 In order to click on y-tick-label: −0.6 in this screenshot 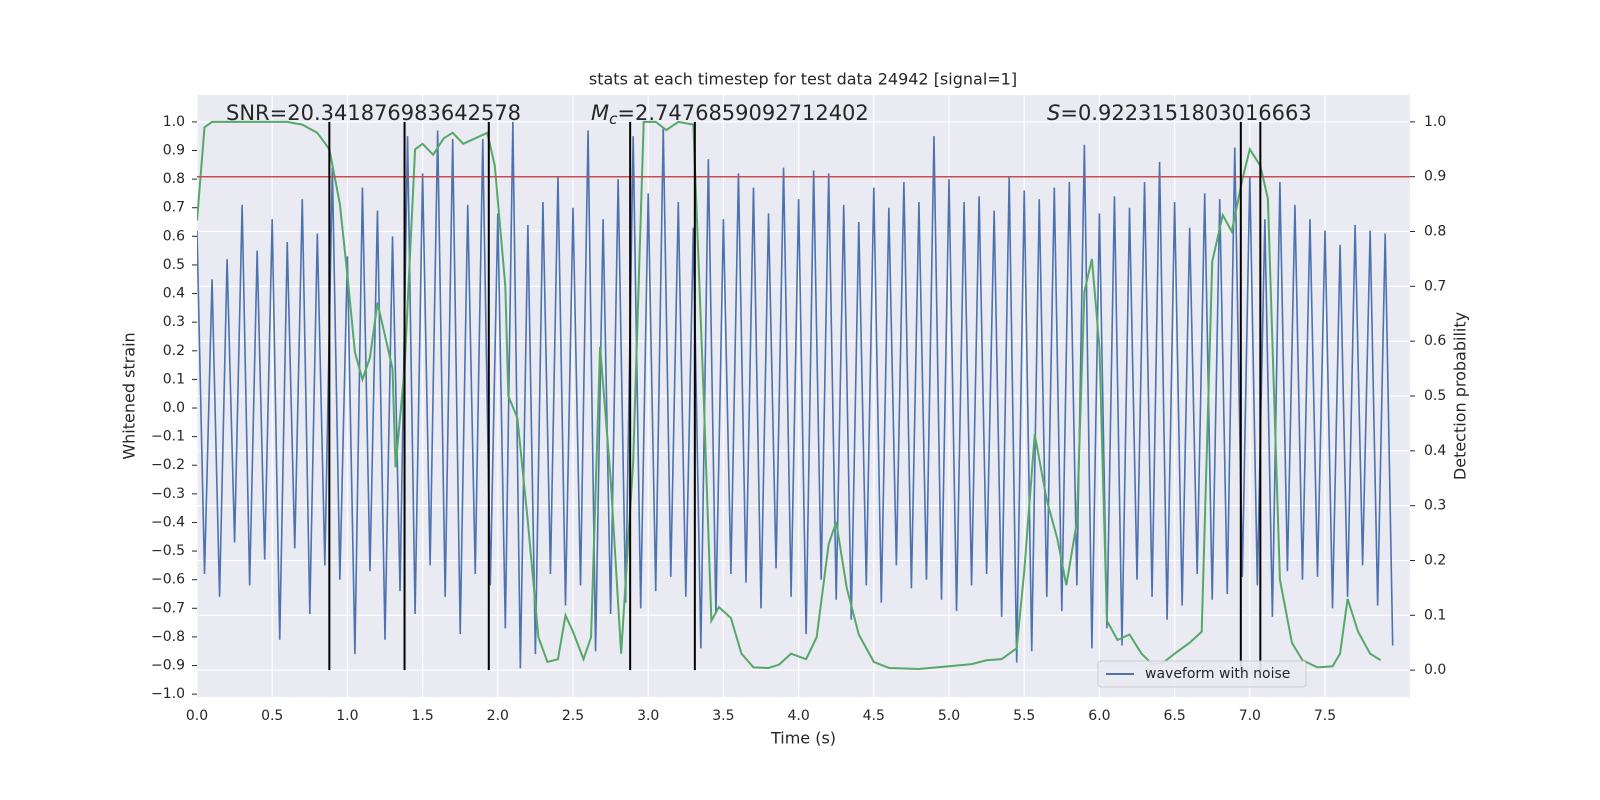, I will do `click(168, 580)`.